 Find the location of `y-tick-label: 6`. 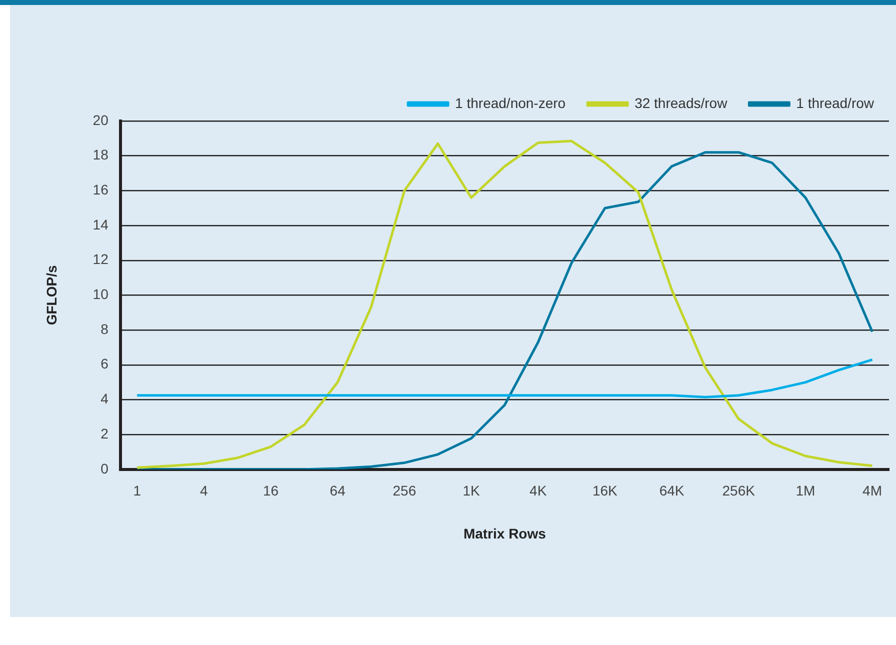

y-tick-label: 6 is located at coordinates (104, 364).